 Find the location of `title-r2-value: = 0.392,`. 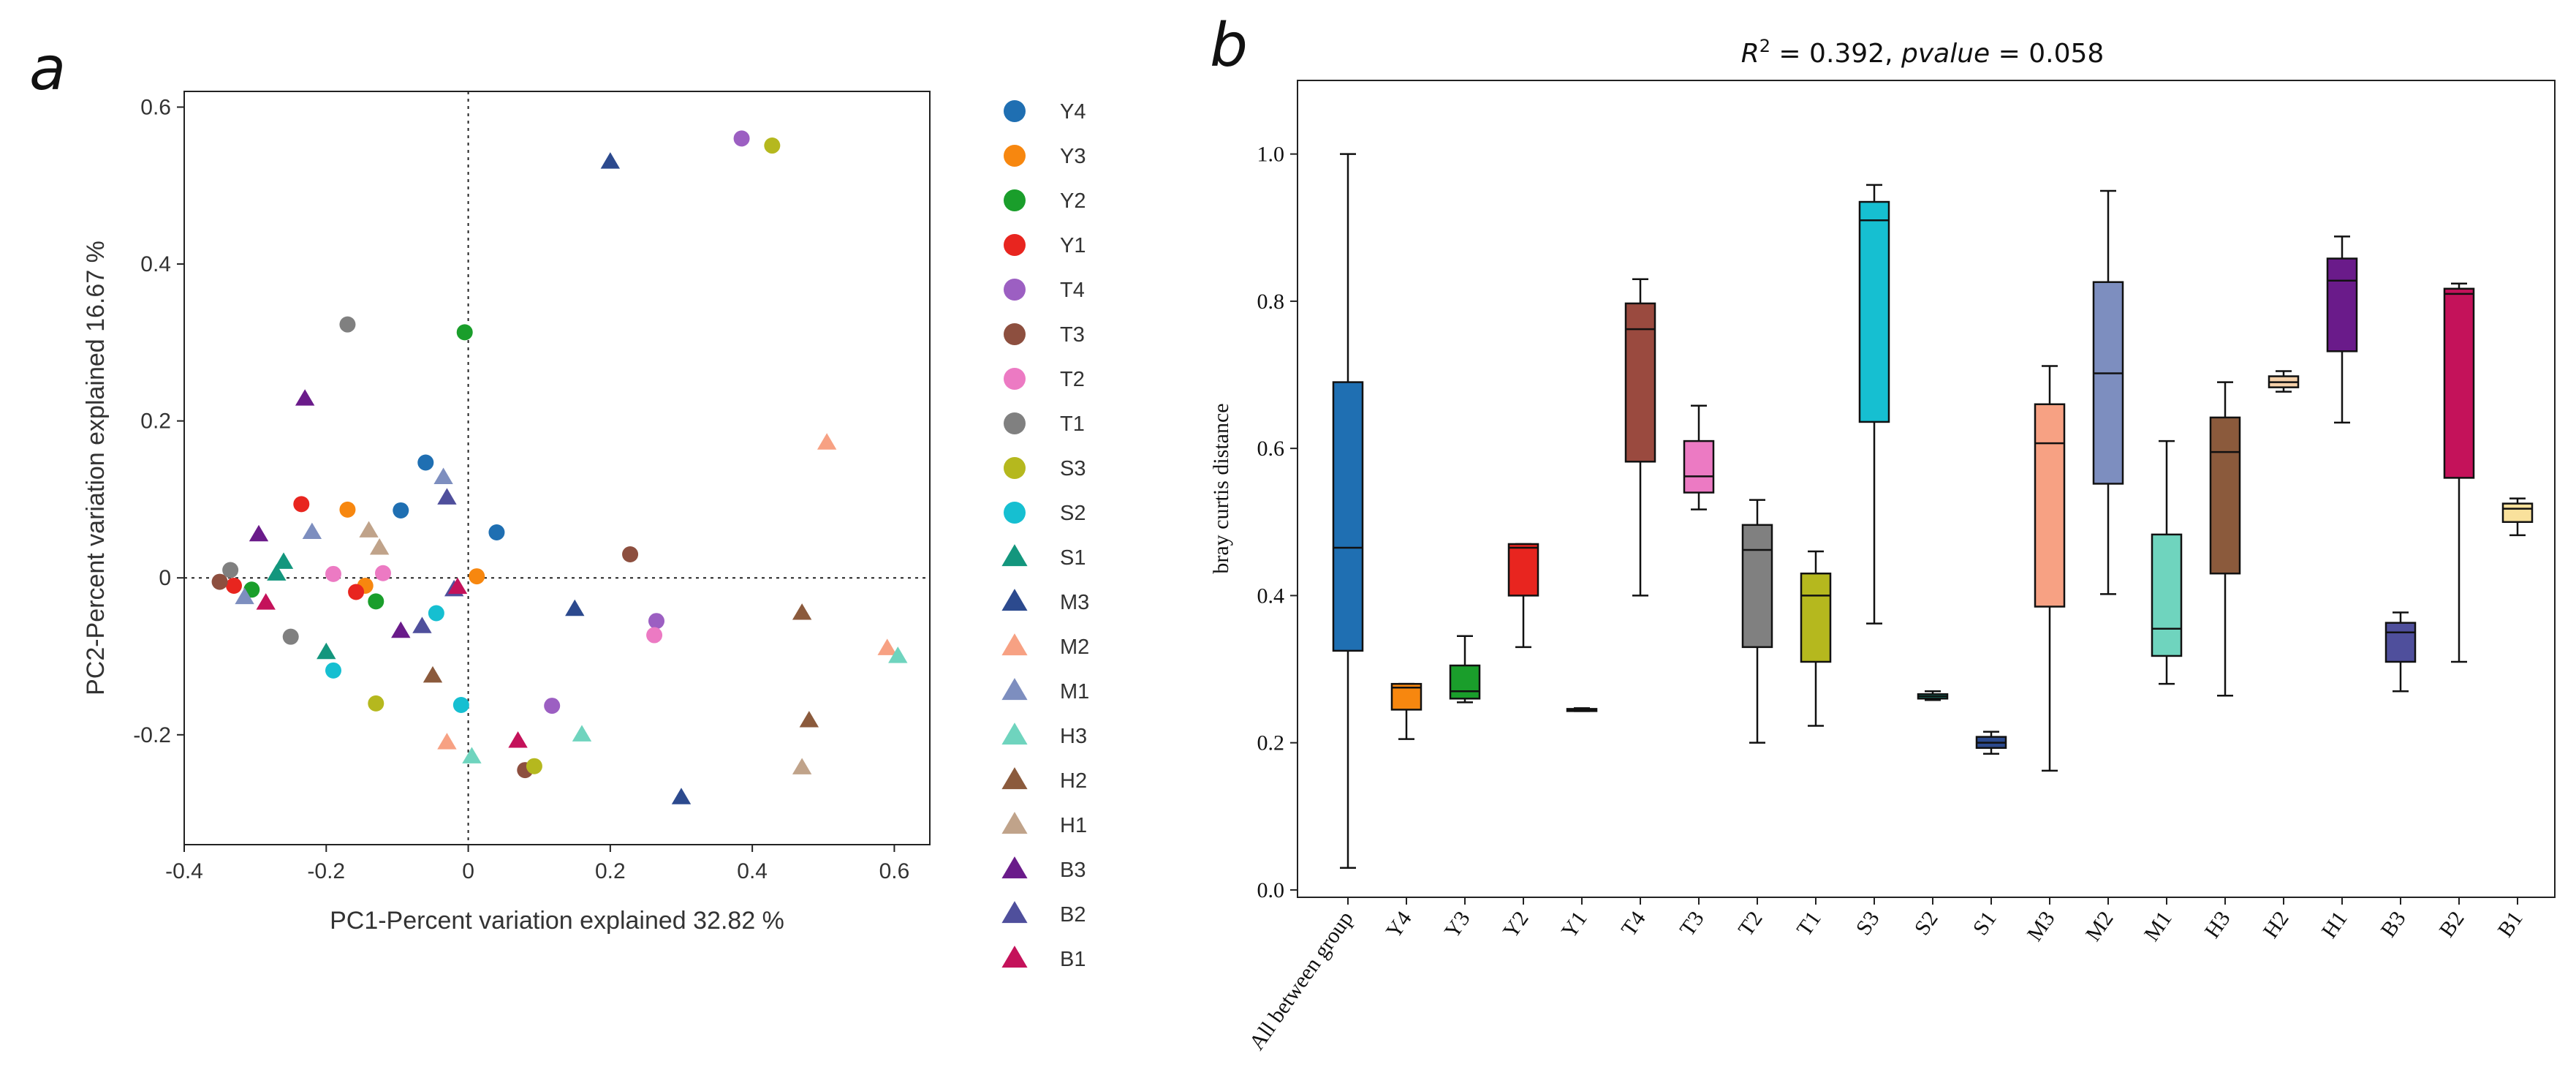

title-r2-value: = 0.392, is located at coordinates (1835, 54).